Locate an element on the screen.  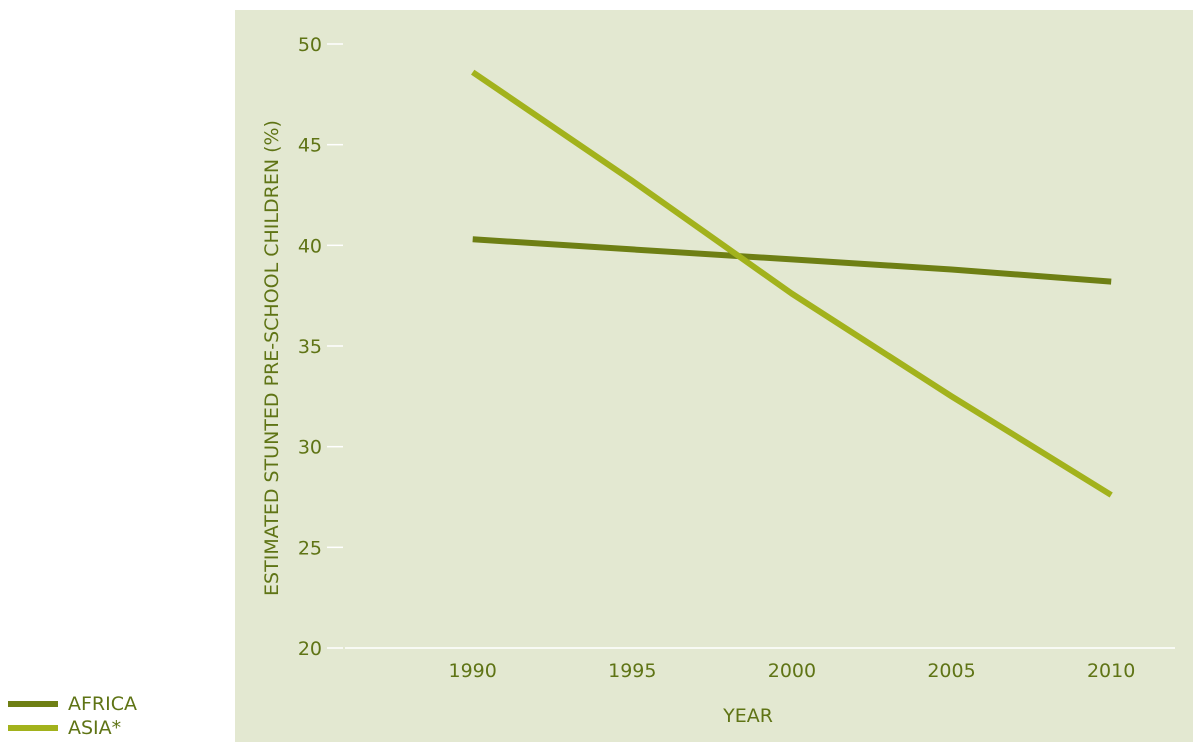
y-tick-label-20: 20 is located at coordinates (310, 649).